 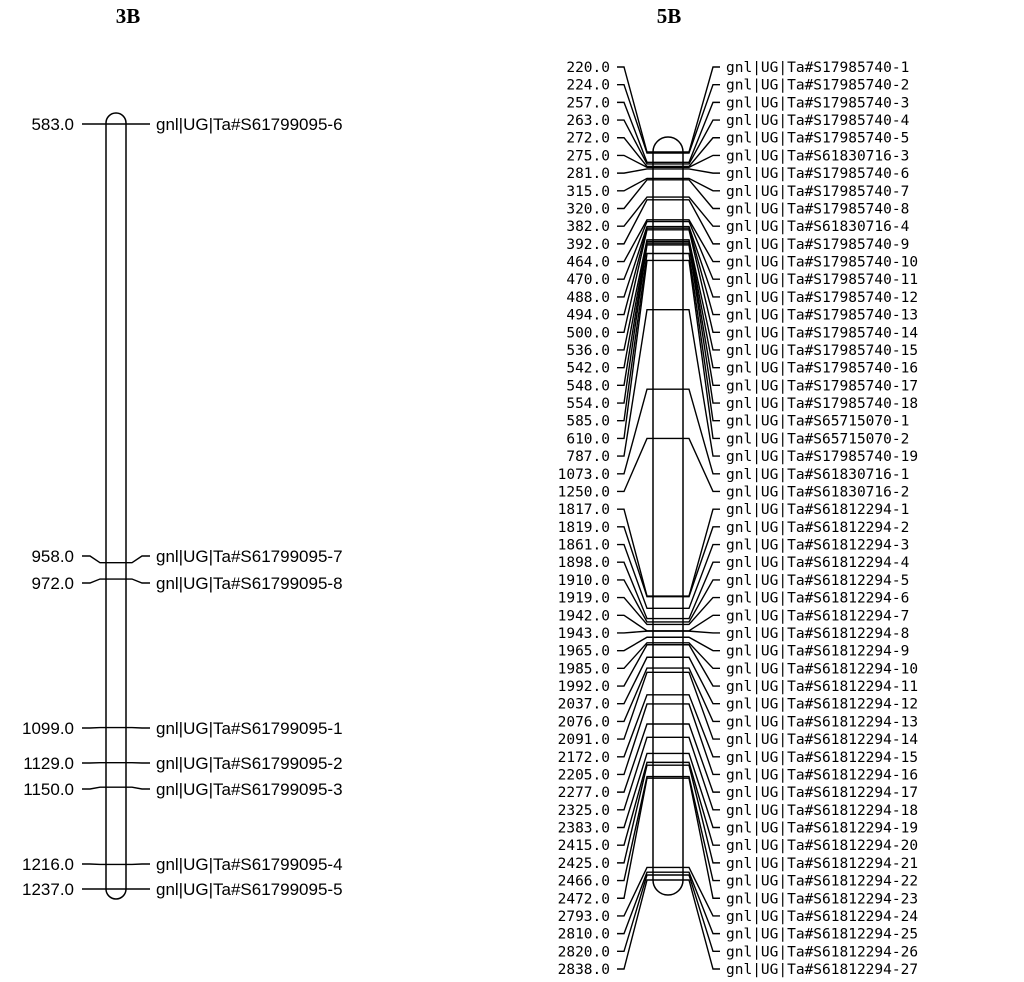 What do you see at coordinates (817, 581) in the screenshot?
I see `marker-name-label: gnl|UG|Ta#S61812294-5` at bounding box center [817, 581].